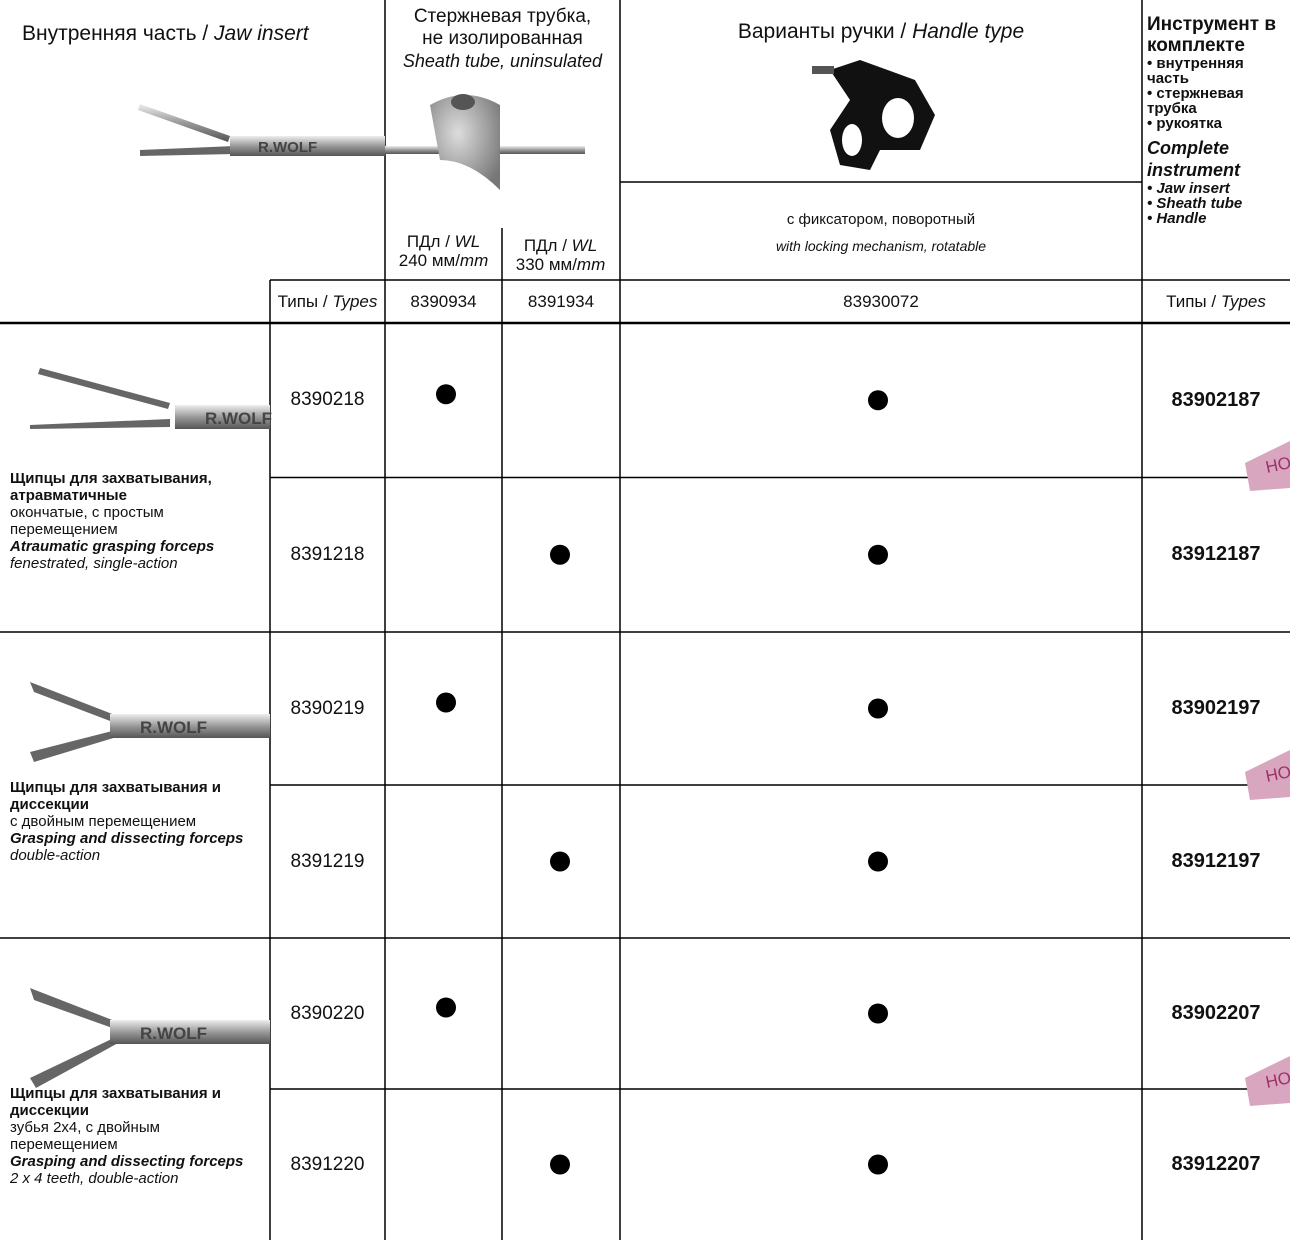 Image resolution: width=1290 pixels, height=1240 pixels. I want to click on type-code: 8391220, so click(327, 1164).